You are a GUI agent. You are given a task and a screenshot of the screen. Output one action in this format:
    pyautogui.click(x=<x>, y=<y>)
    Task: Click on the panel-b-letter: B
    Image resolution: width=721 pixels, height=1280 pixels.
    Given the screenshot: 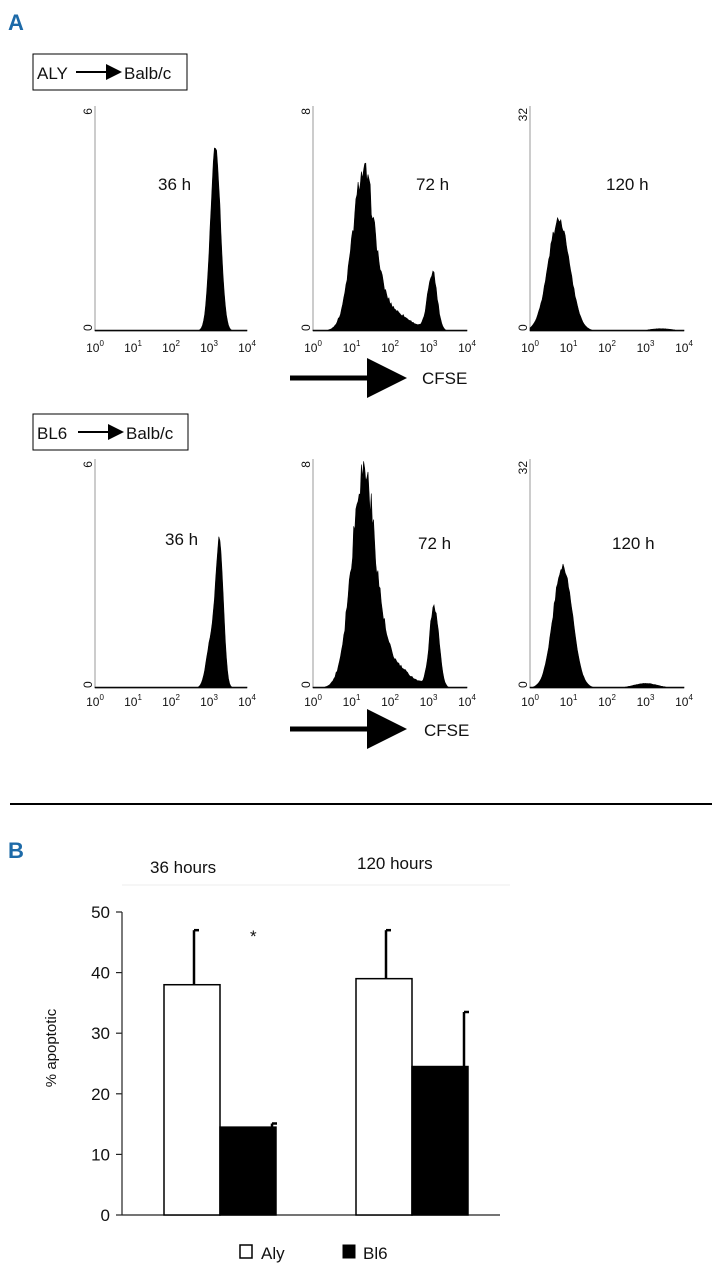 What is the action you would take?
    pyautogui.click(x=16, y=850)
    